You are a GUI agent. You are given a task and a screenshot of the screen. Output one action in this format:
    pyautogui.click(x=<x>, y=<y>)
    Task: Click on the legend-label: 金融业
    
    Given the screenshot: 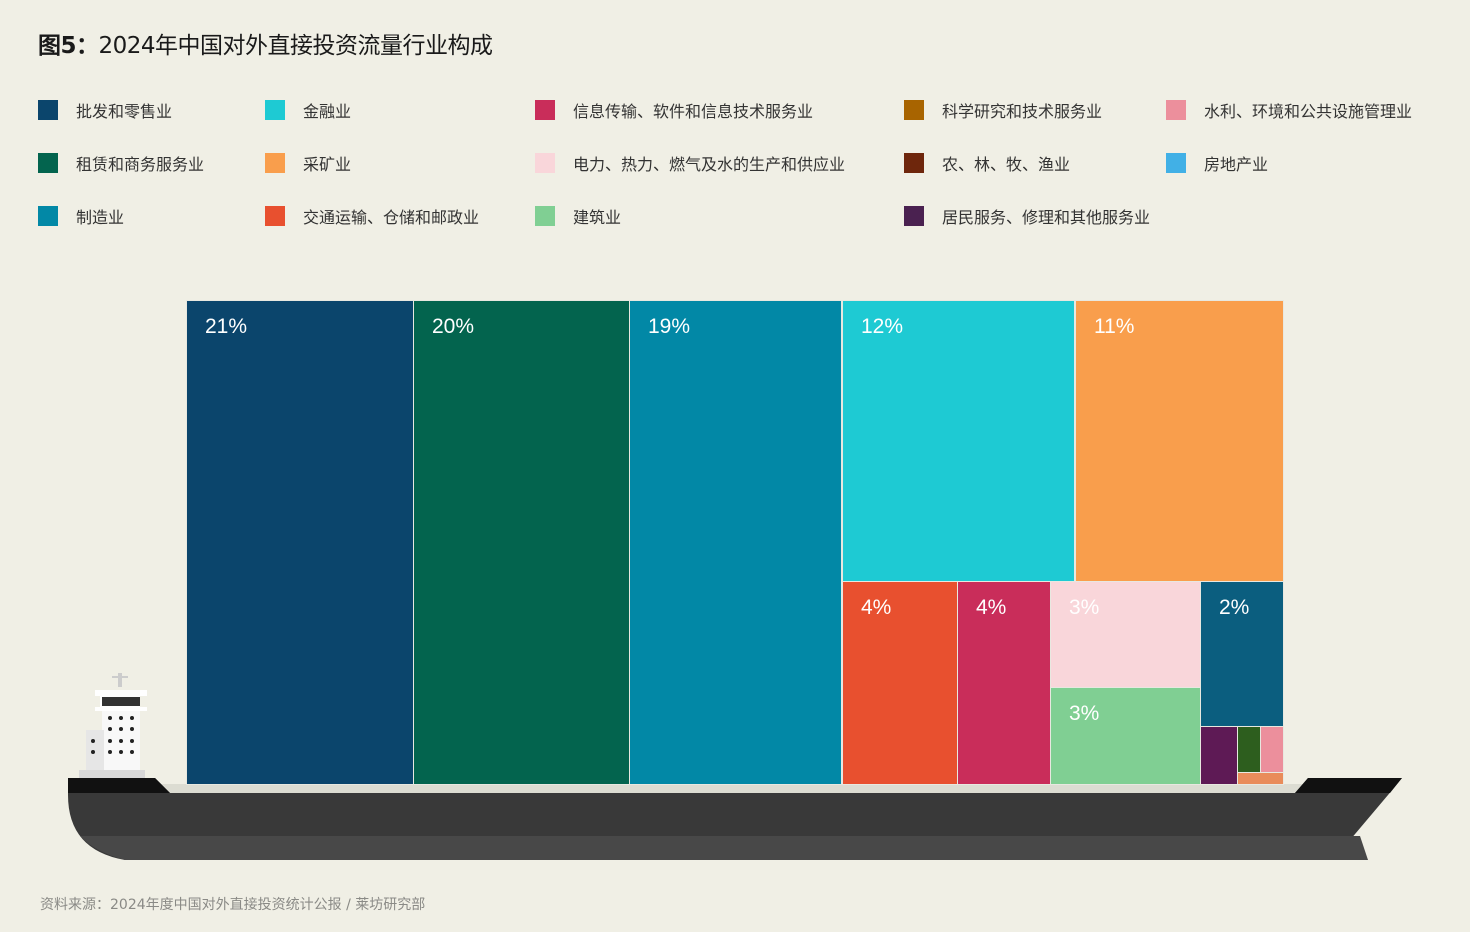 What is the action you would take?
    pyautogui.click(x=327, y=111)
    